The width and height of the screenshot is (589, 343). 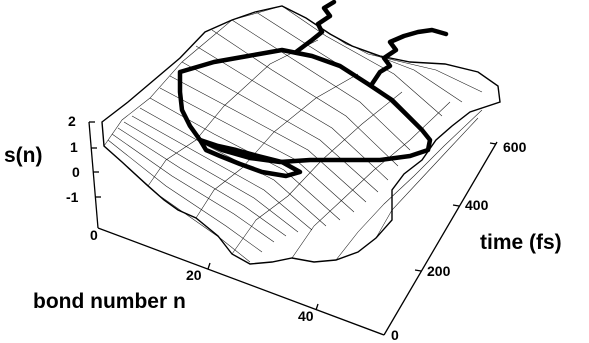 I want to click on x-axis-title: bond number n, so click(x=109, y=301).